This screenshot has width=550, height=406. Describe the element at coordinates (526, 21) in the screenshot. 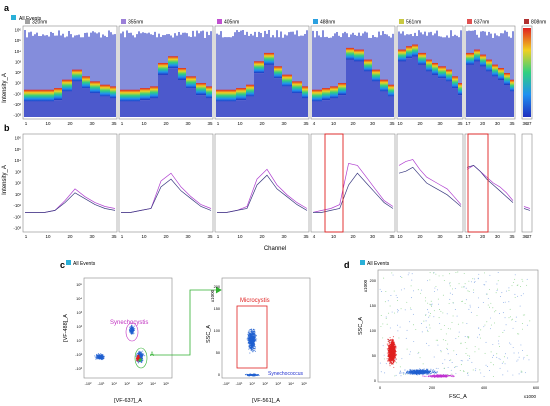

I see `laser-swatch` at that location.